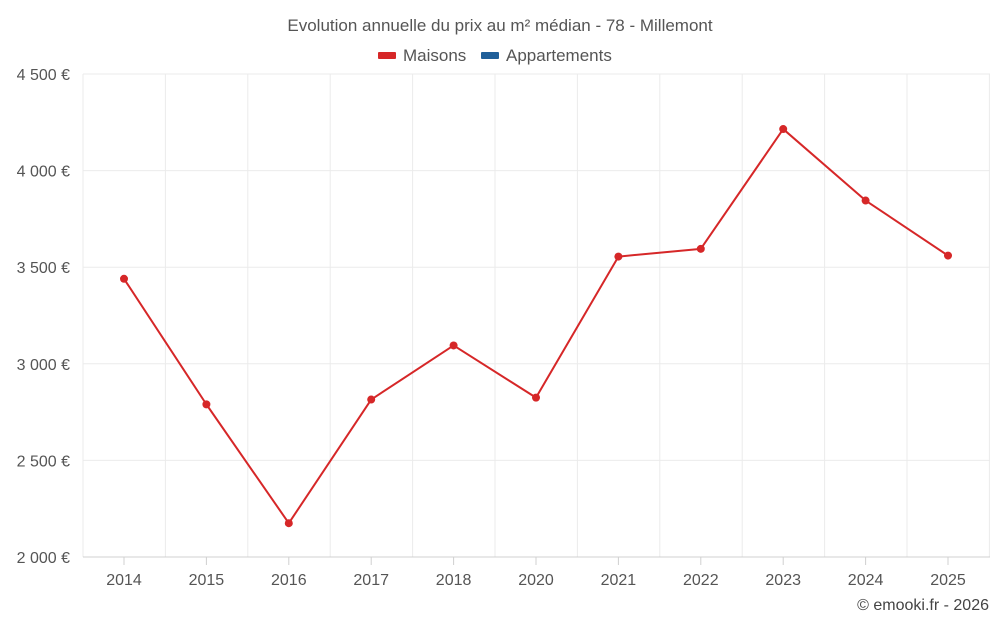  Describe the element at coordinates (43, 172) in the screenshot. I see `y-tick-label: 4 000 €` at that location.